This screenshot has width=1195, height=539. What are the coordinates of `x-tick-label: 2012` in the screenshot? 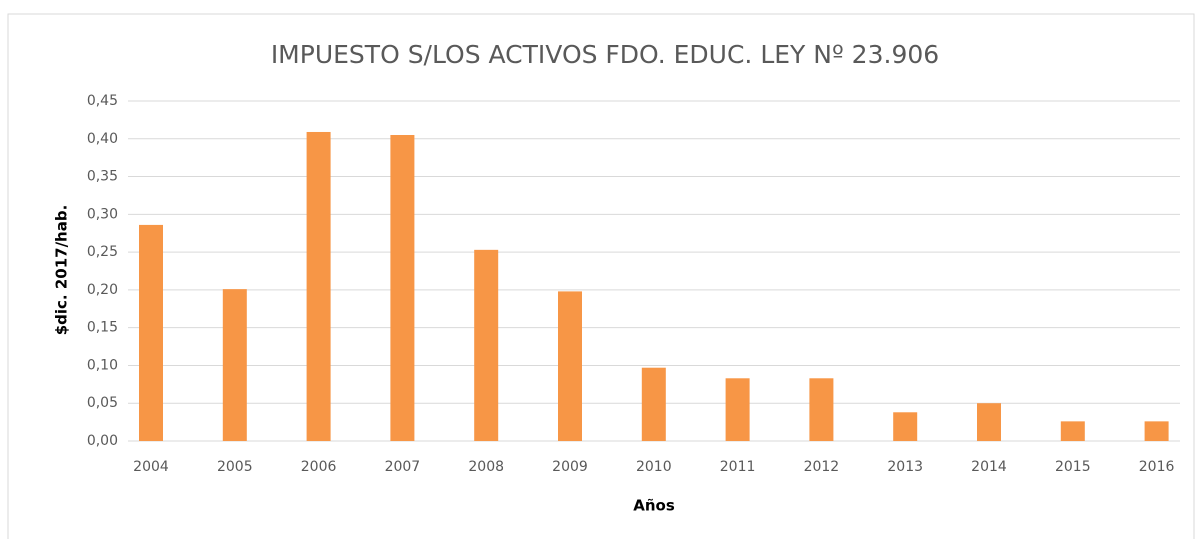 It's located at (822, 467).